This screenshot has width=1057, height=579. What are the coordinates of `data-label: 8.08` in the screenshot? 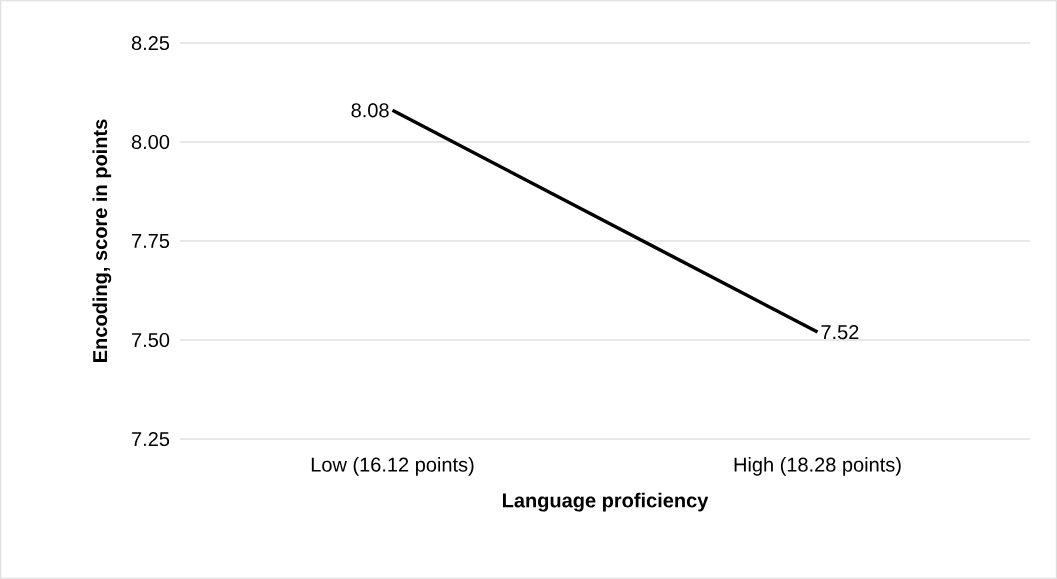 It's located at (370, 110).